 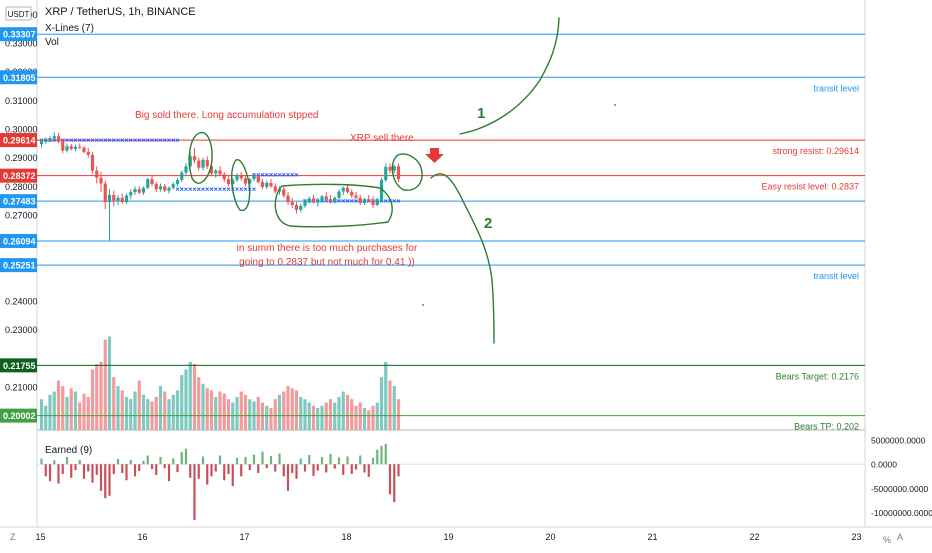 What do you see at coordinates (13, 537) in the screenshot?
I see `timezone-button: Z` at bounding box center [13, 537].